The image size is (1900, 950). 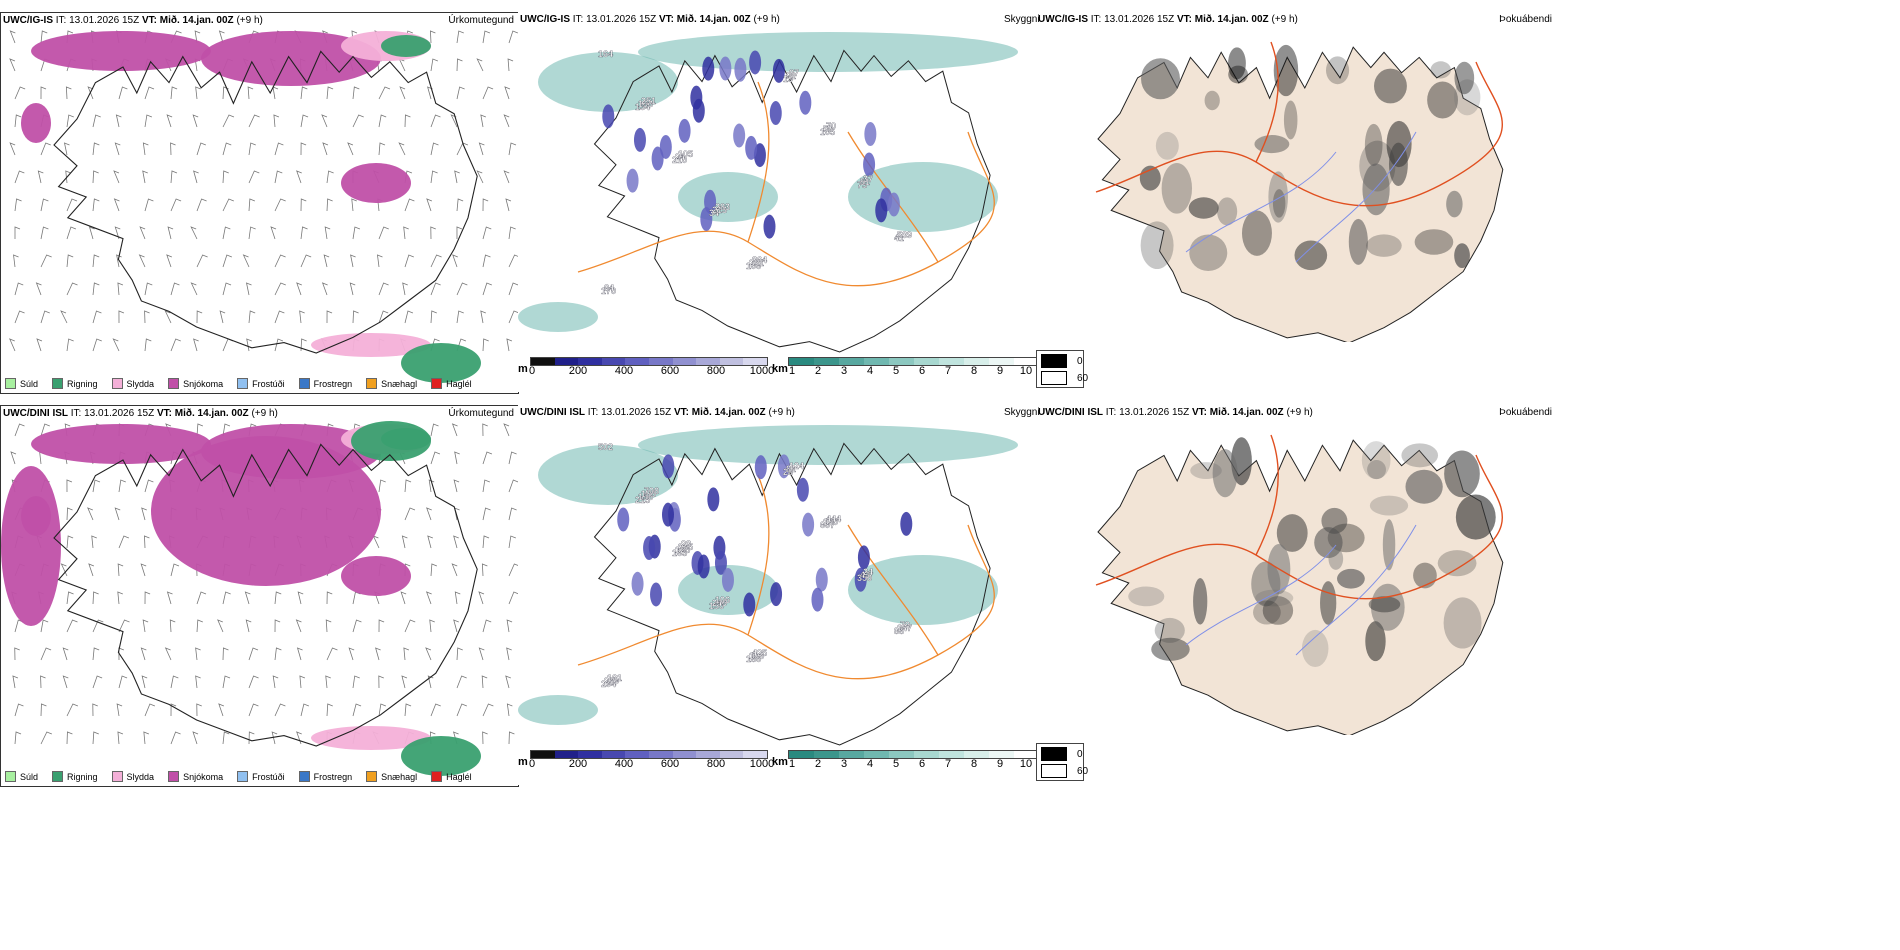 What do you see at coordinates (195, 776) in the screenshot?
I see `legend-snjokoma: Snjókoma` at bounding box center [195, 776].